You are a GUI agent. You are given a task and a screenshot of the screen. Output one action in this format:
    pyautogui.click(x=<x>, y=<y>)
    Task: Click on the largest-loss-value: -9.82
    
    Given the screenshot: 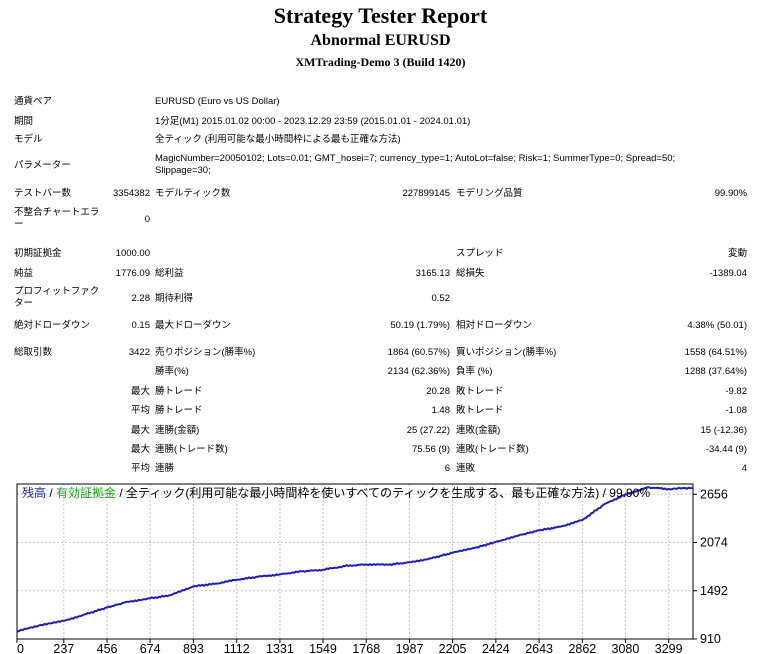 What is the action you would take?
    pyautogui.click(x=736, y=391)
    